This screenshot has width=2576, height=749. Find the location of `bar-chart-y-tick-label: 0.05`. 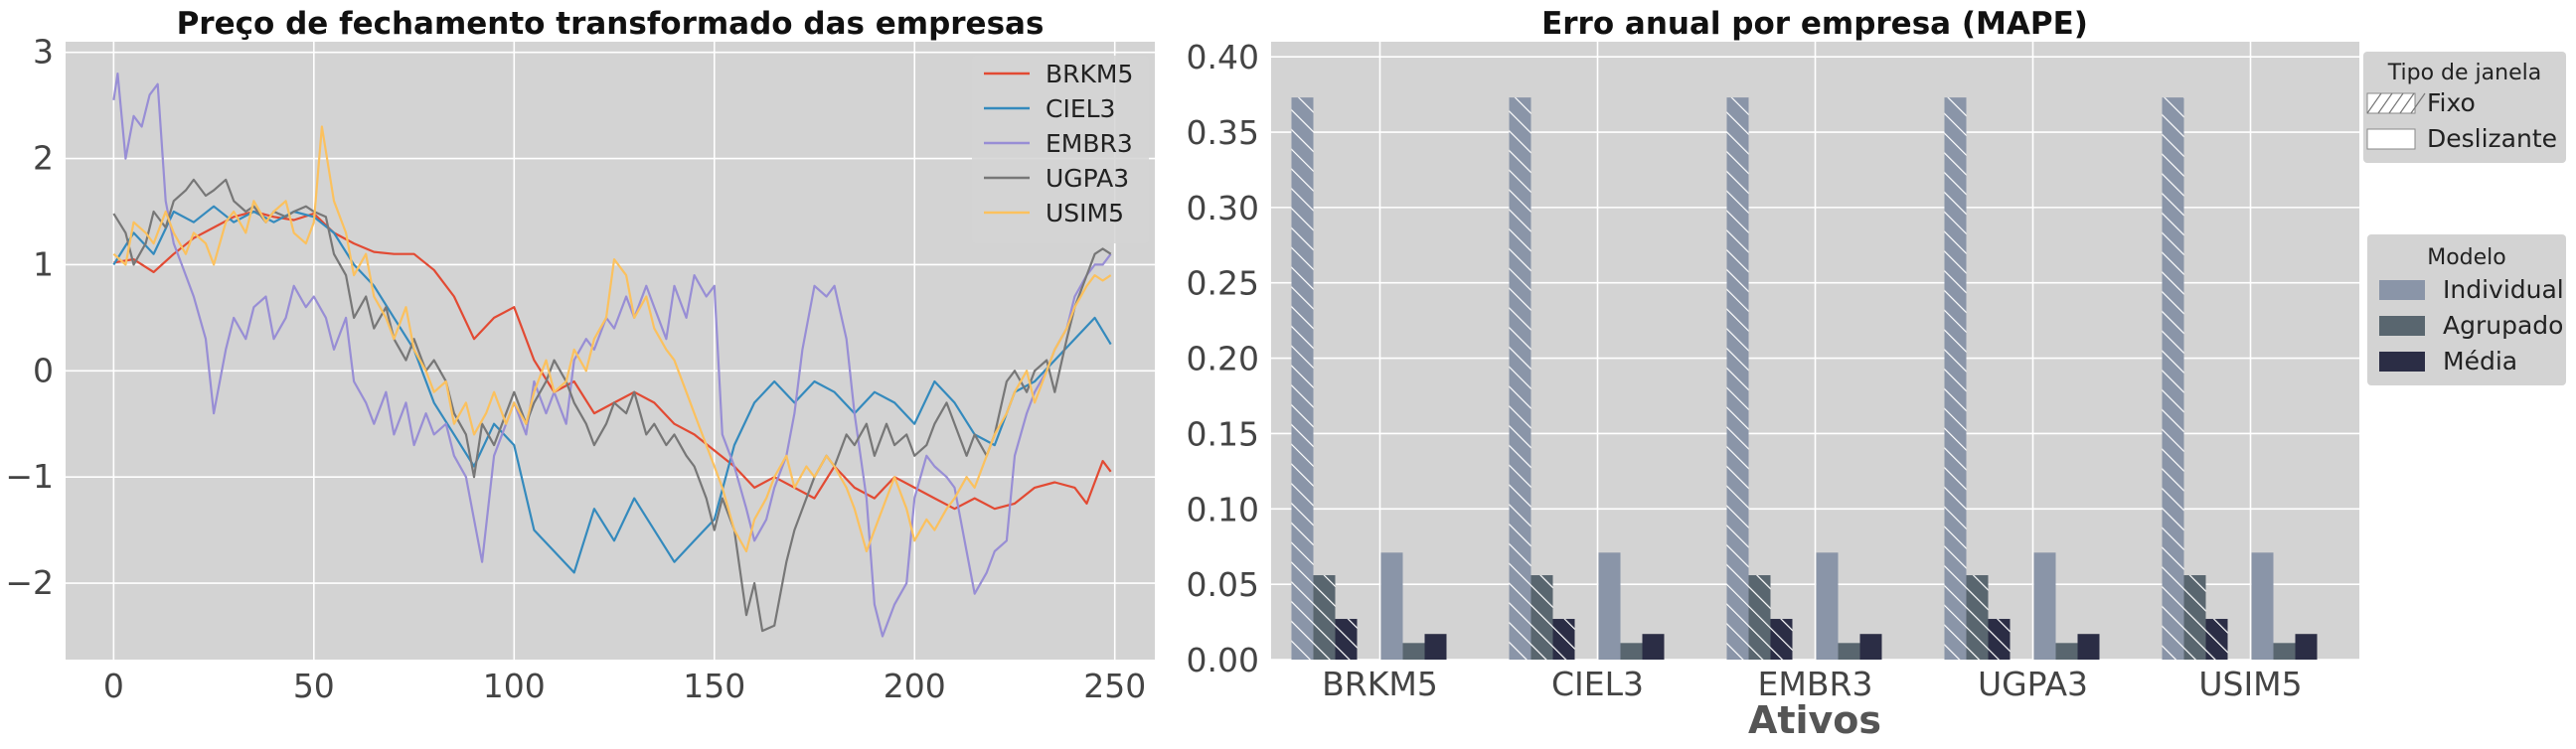

bar-chart-y-tick-label: 0.05 is located at coordinates (1223, 584).